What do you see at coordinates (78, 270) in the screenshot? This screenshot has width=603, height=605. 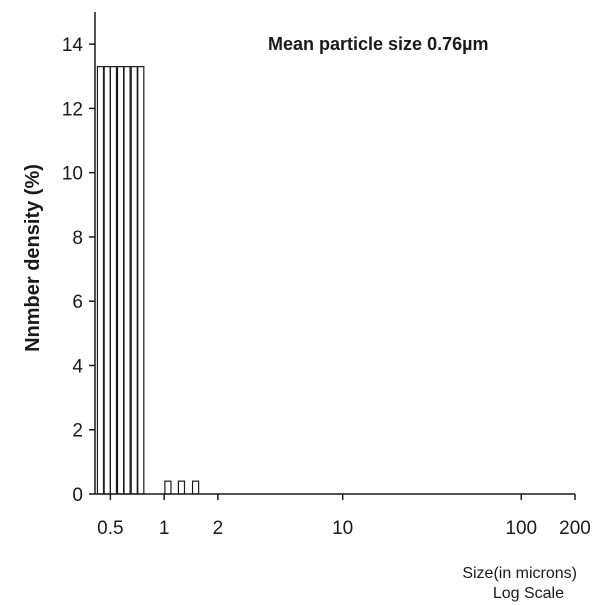 I see `y-ticks: 0 2 4 6 8 10 12 14` at bounding box center [78, 270].